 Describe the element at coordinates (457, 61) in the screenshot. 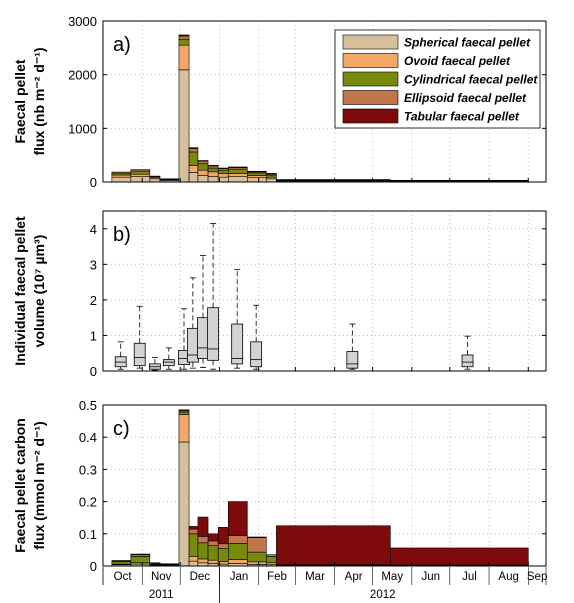

I see `legend-label: Ovoid faecal pellet` at that location.